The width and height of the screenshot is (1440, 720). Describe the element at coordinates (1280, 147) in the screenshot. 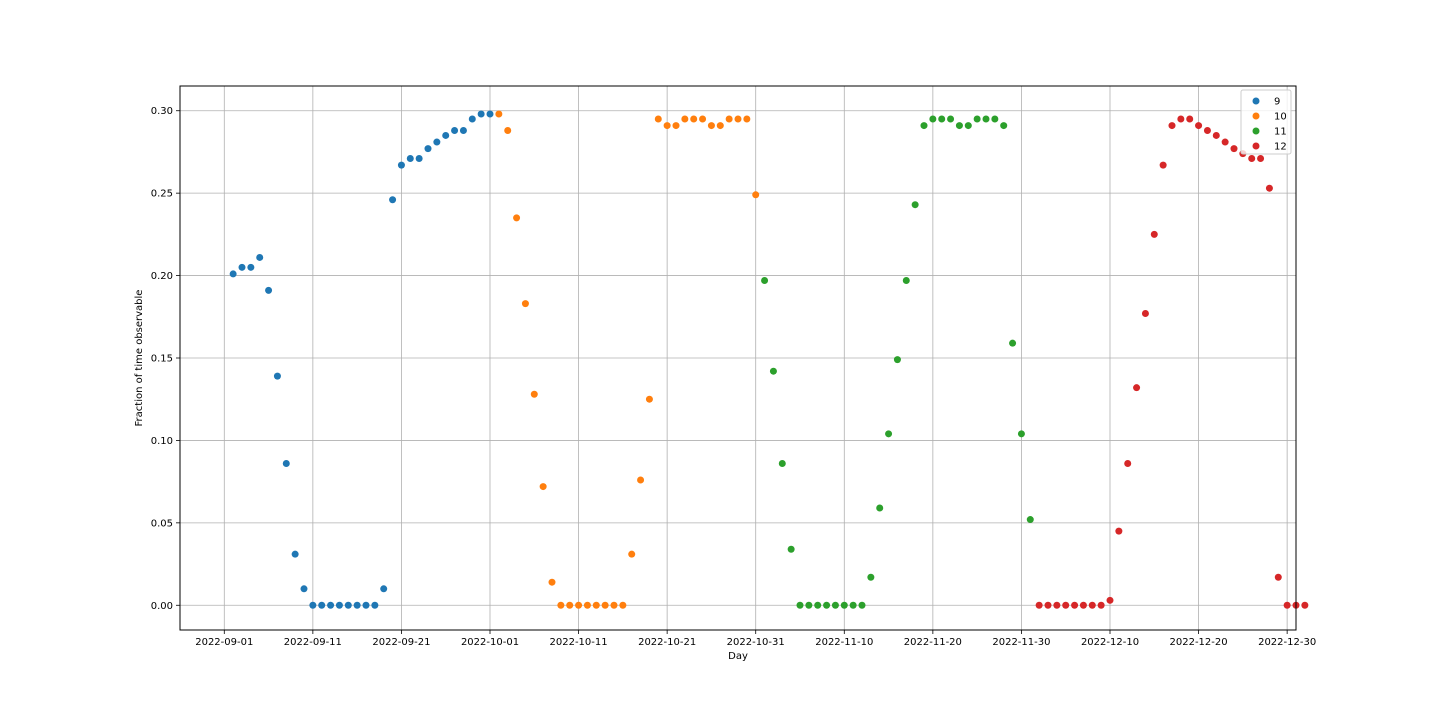

I see `legend-label: 12` at that location.